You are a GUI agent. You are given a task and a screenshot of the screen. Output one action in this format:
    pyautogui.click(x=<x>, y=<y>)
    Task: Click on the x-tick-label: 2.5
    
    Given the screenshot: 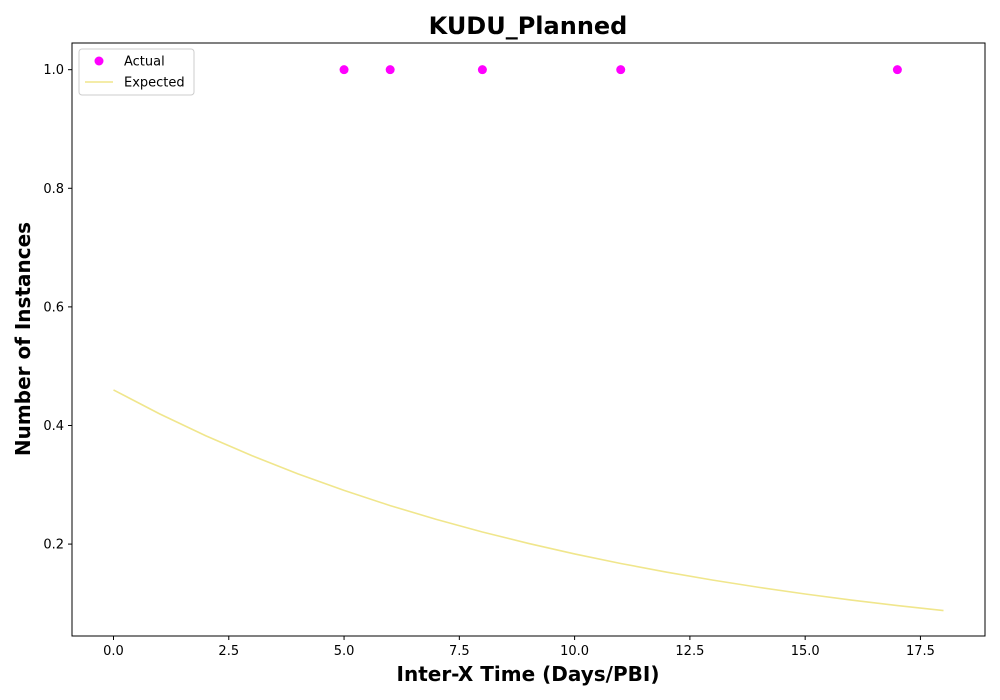 What is the action you would take?
    pyautogui.click(x=228, y=651)
    